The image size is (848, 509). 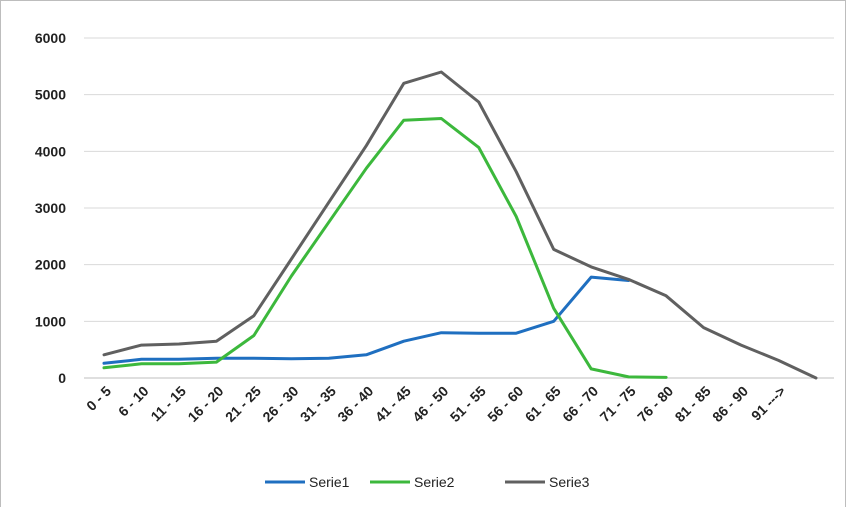 What do you see at coordinates (205, 404) in the screenshot?
I see `x-tick-label: 16 - 20` at bounding box center [205, 404].